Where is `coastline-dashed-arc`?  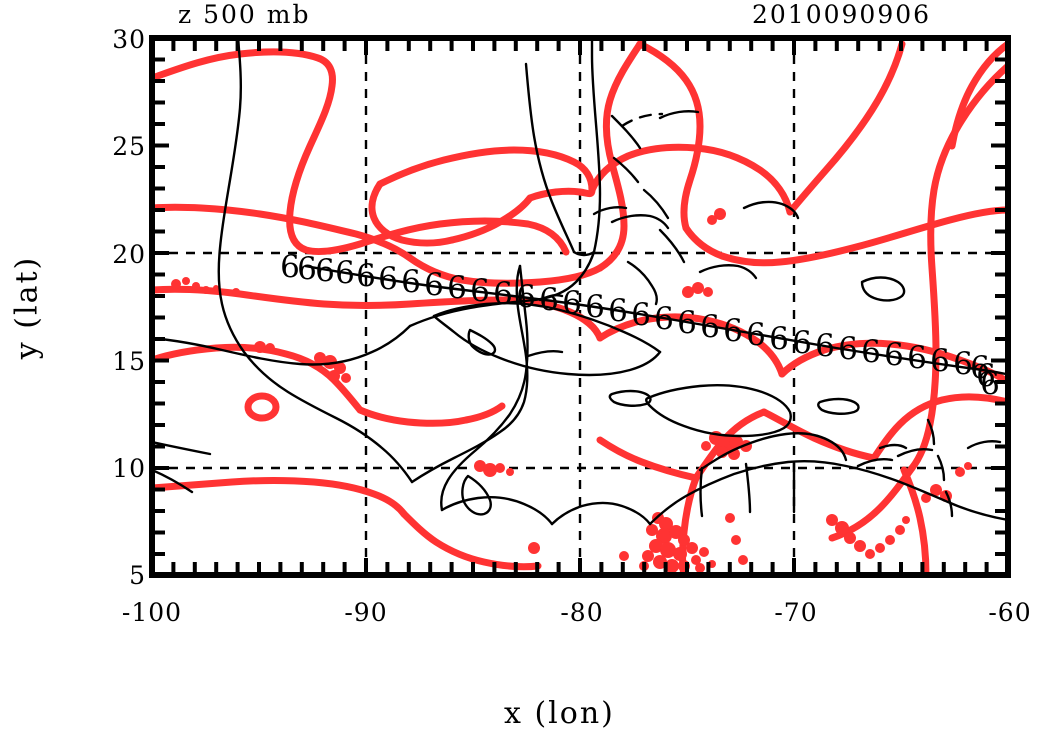 coastline-dashed-arc is located at coordinates (642, 120).